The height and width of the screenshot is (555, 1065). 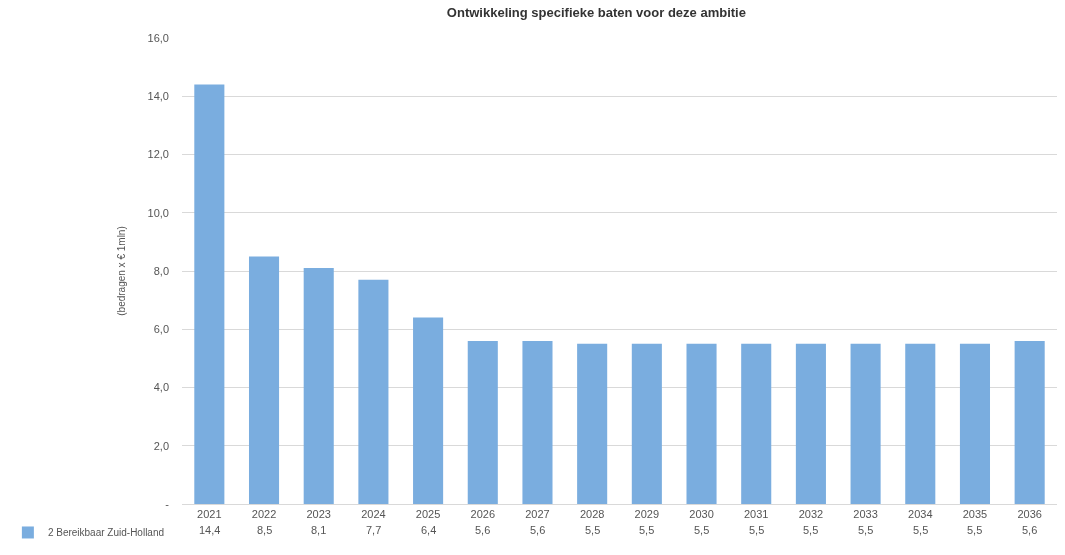 I want to click on y-axis-title: (bedragen x € 1mln), so click(x=121, y=271).